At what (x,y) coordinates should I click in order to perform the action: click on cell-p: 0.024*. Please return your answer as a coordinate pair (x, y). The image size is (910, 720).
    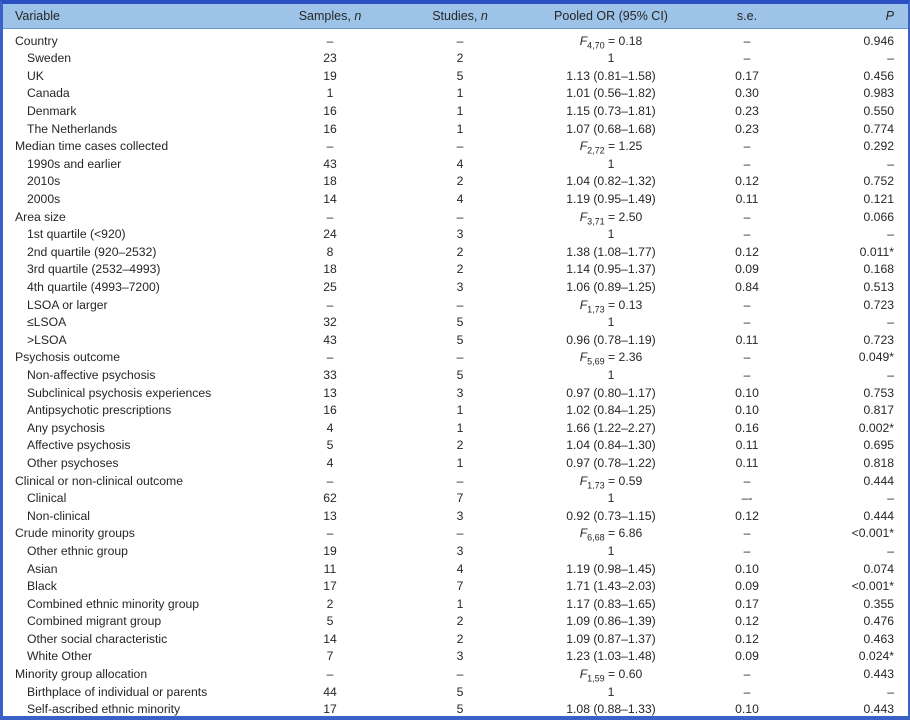
    Looking at the image, I should click on (876, 656).